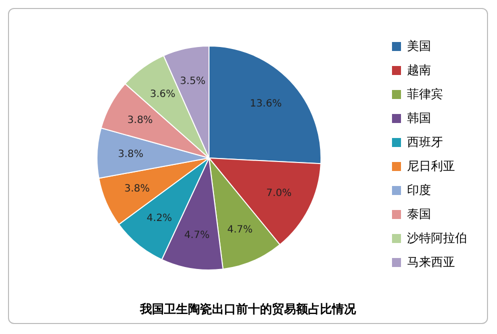 Image resolution: width=497 pixels, height=334 pixels. Describe the element at coordinates (431, 262) in the screenshot. I see `legend-label: 马来西亚` at that location.